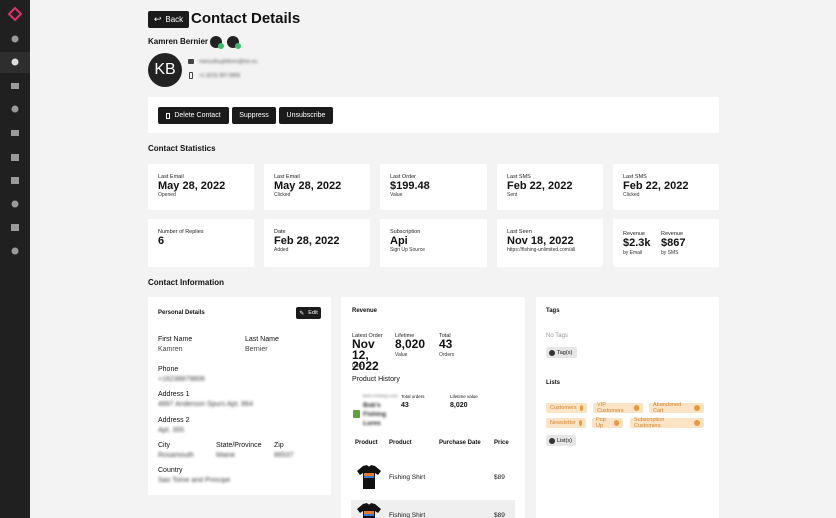  Describe the element at coordinates (197, 115) in the screenshot. I see `action-label: Delete Contact` at that location.